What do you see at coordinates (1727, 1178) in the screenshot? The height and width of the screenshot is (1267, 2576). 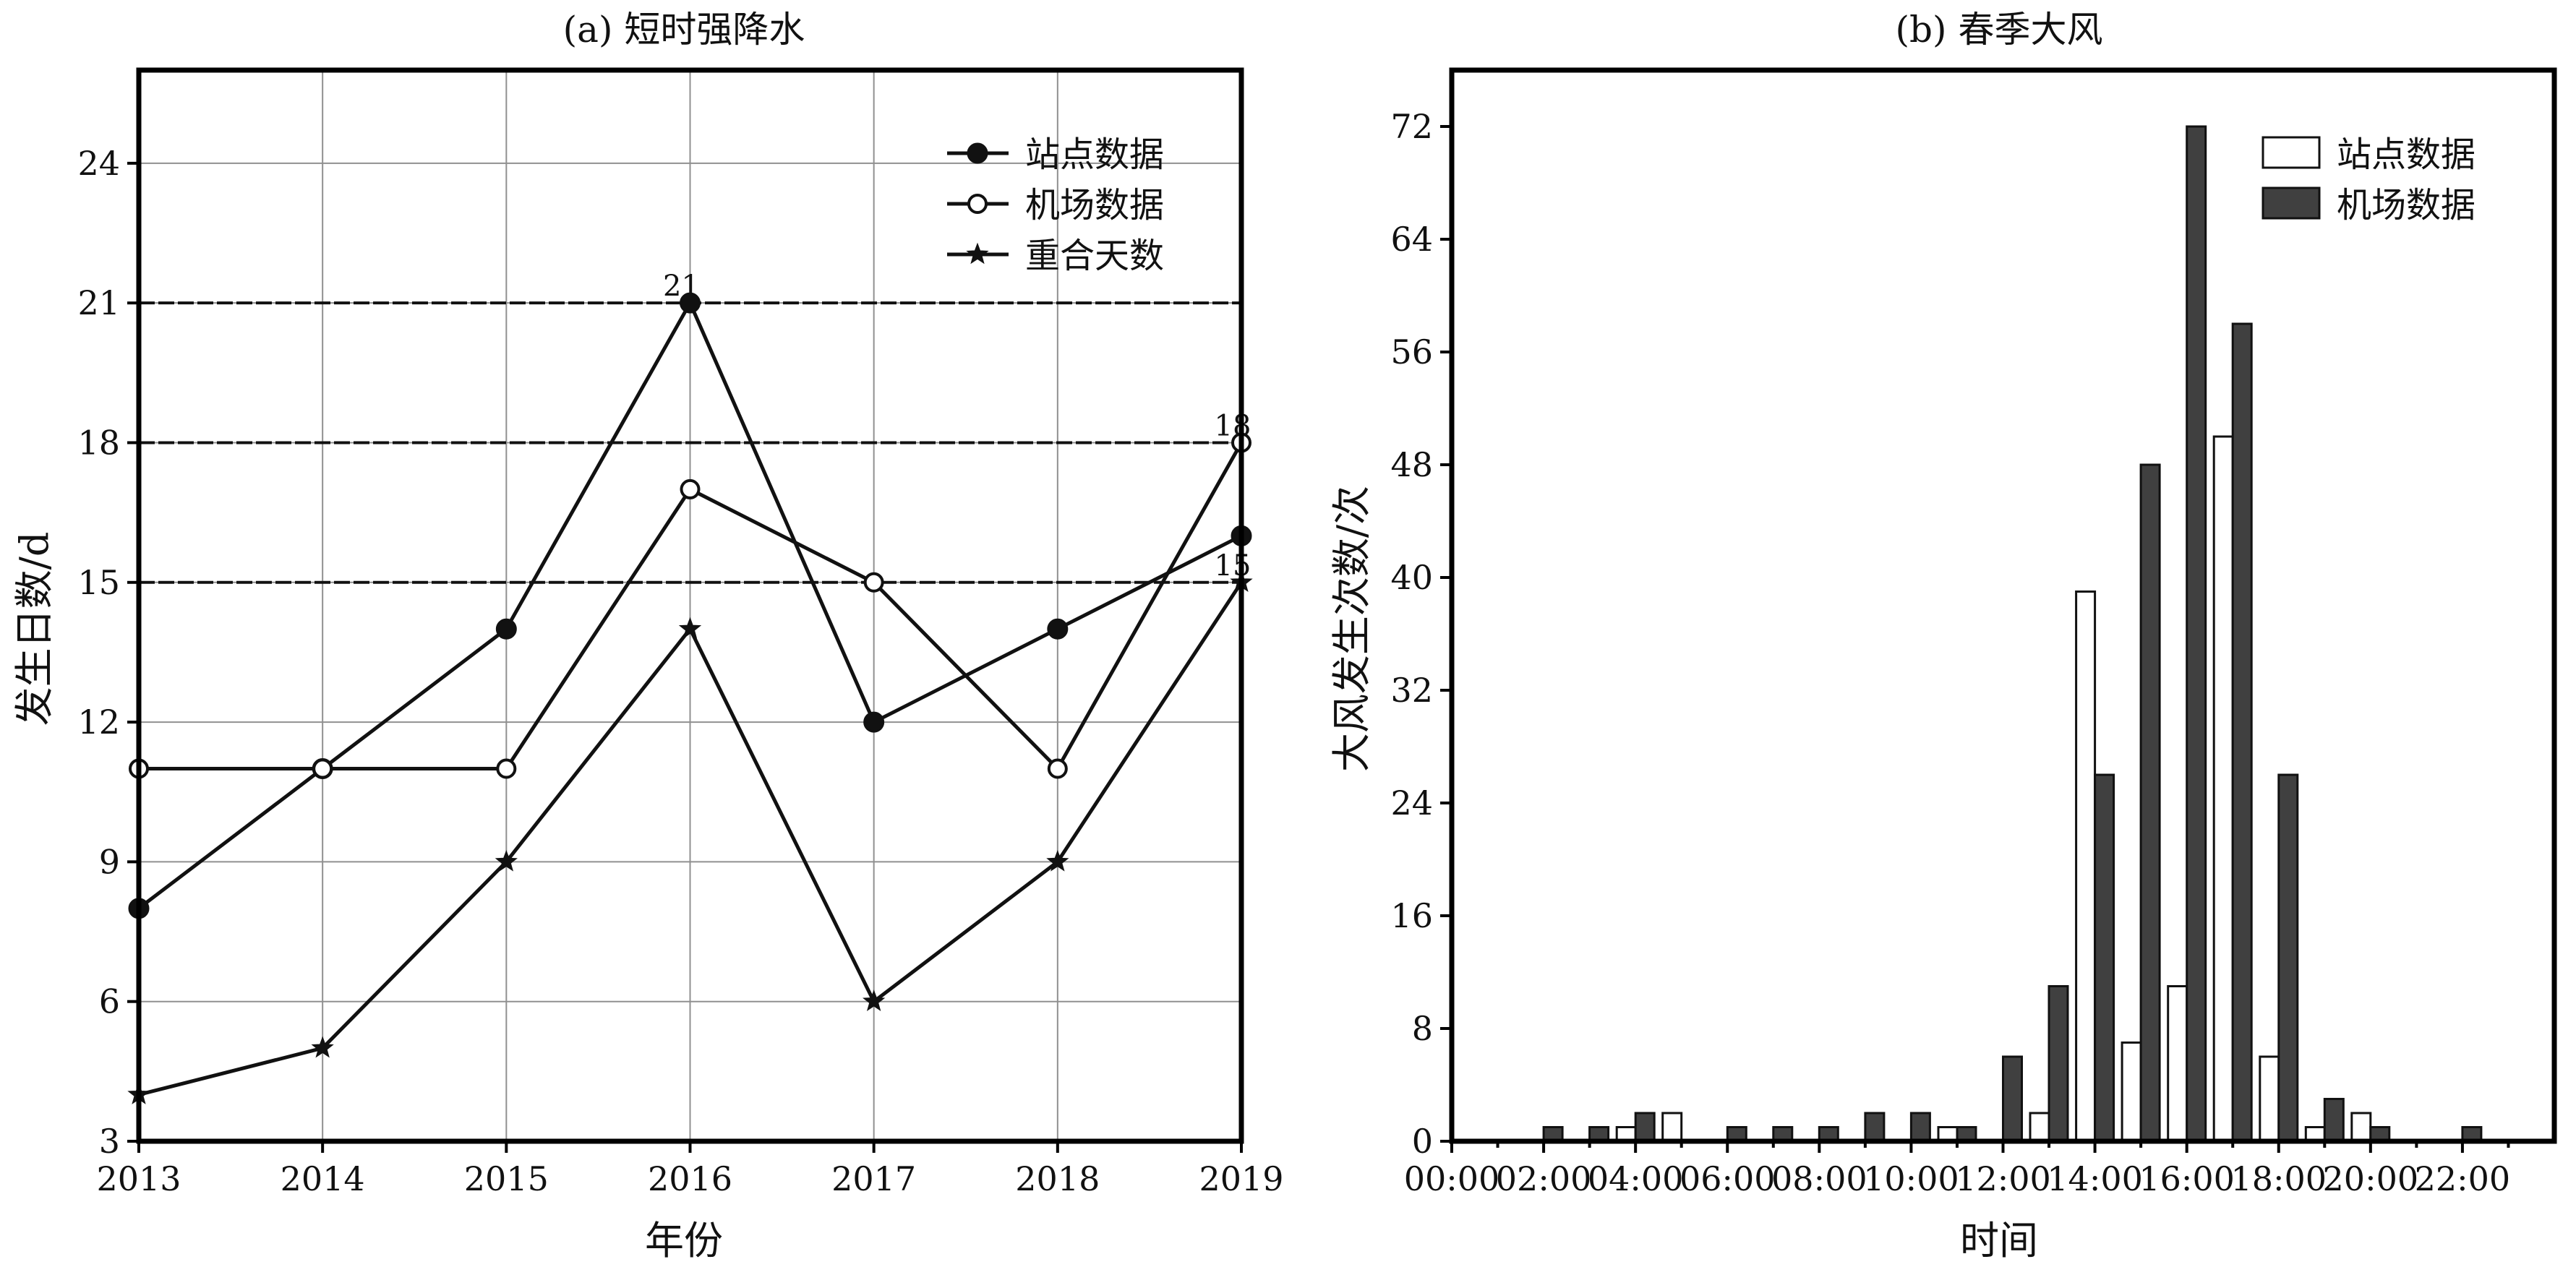 I see `chart-b-x-tick-label-06:00: 06:00` at bounding box center [1727, 1178].